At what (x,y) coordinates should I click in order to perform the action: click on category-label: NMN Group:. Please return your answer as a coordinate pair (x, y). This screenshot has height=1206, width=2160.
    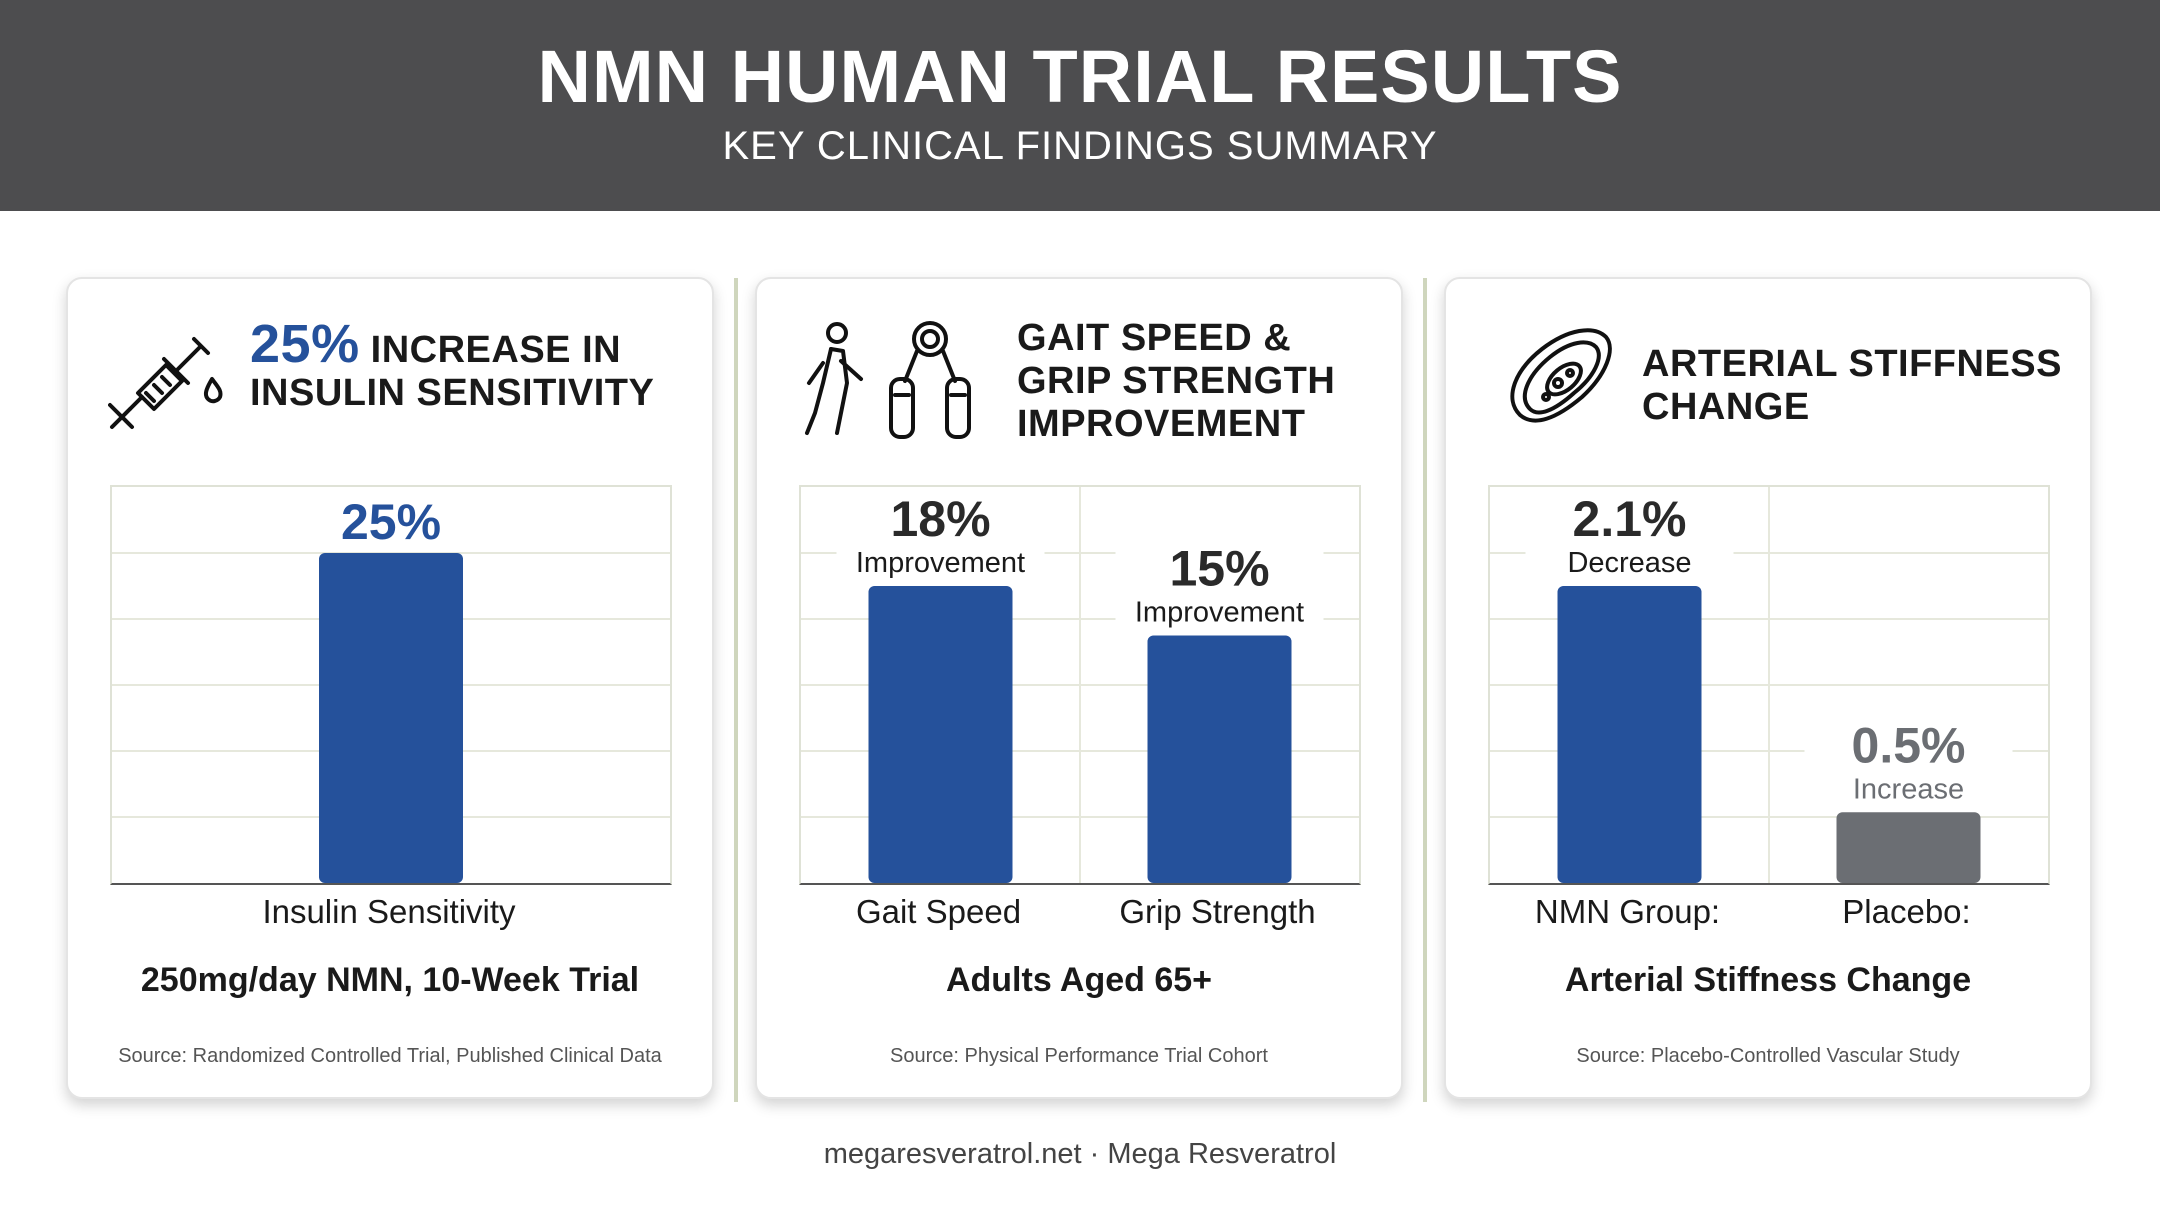
    Looking at the image, I should click on (1627, 911).